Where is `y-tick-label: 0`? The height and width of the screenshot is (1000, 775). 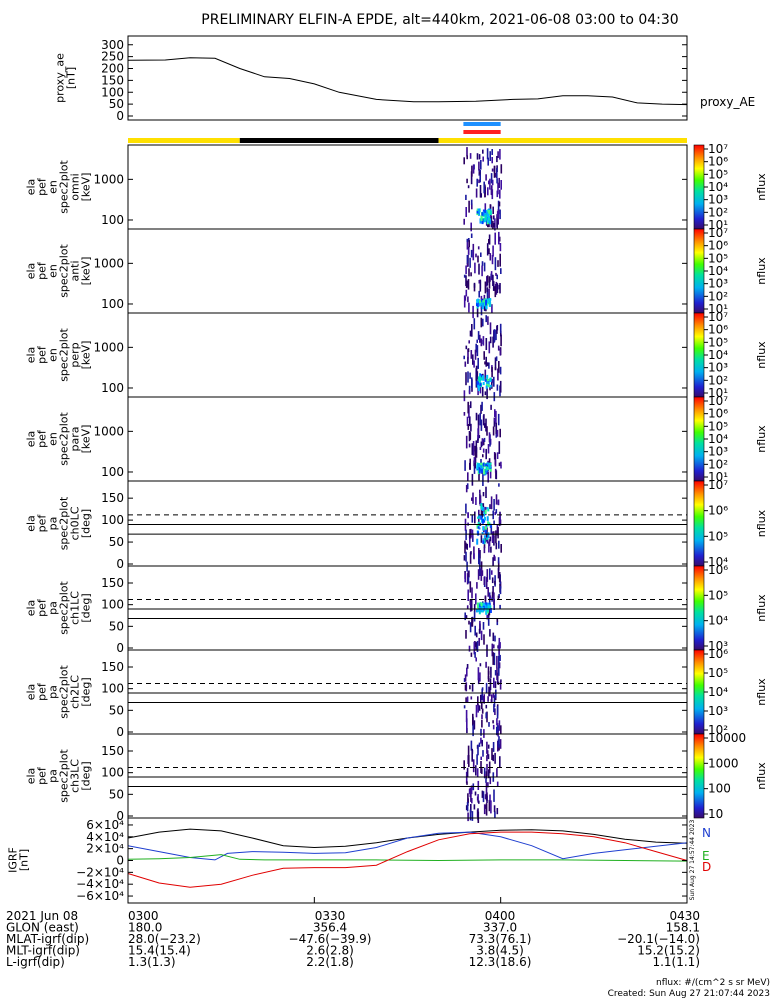 y-tick-label: 0 is located at coordinates (120, 116).